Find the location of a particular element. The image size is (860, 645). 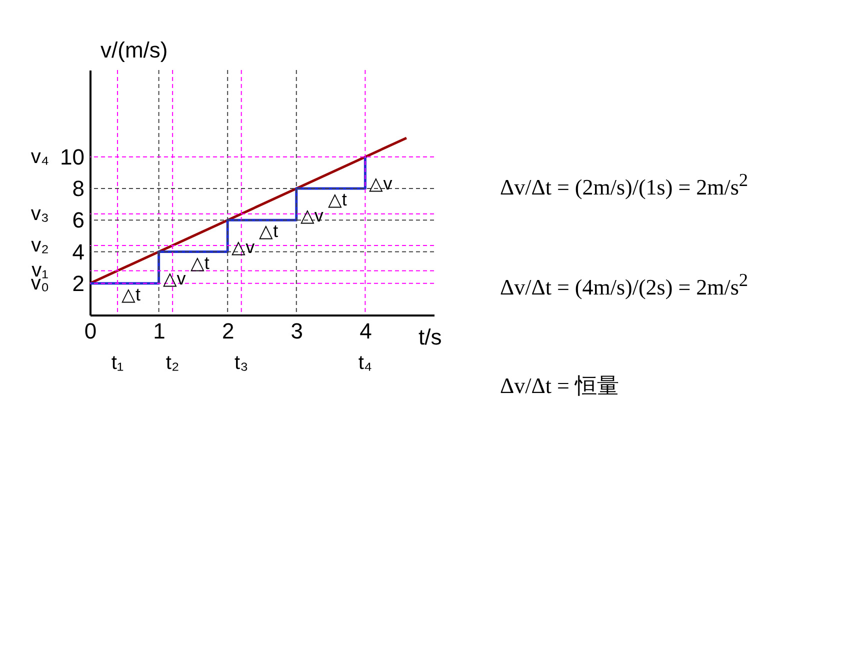

x-axis-title: t/s is located at coordinates (430, 337).